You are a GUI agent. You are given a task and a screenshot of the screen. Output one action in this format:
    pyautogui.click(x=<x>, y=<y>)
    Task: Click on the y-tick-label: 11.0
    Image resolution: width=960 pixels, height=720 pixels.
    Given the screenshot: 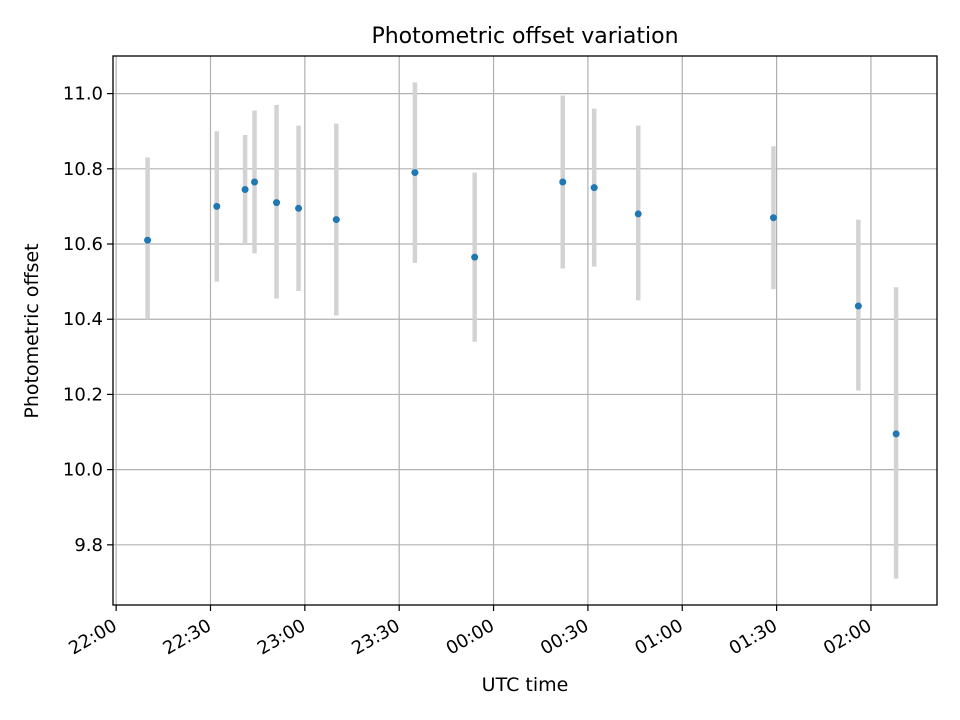 What is the action you would take?
    pyautogui.click(x=83, y=94)
    